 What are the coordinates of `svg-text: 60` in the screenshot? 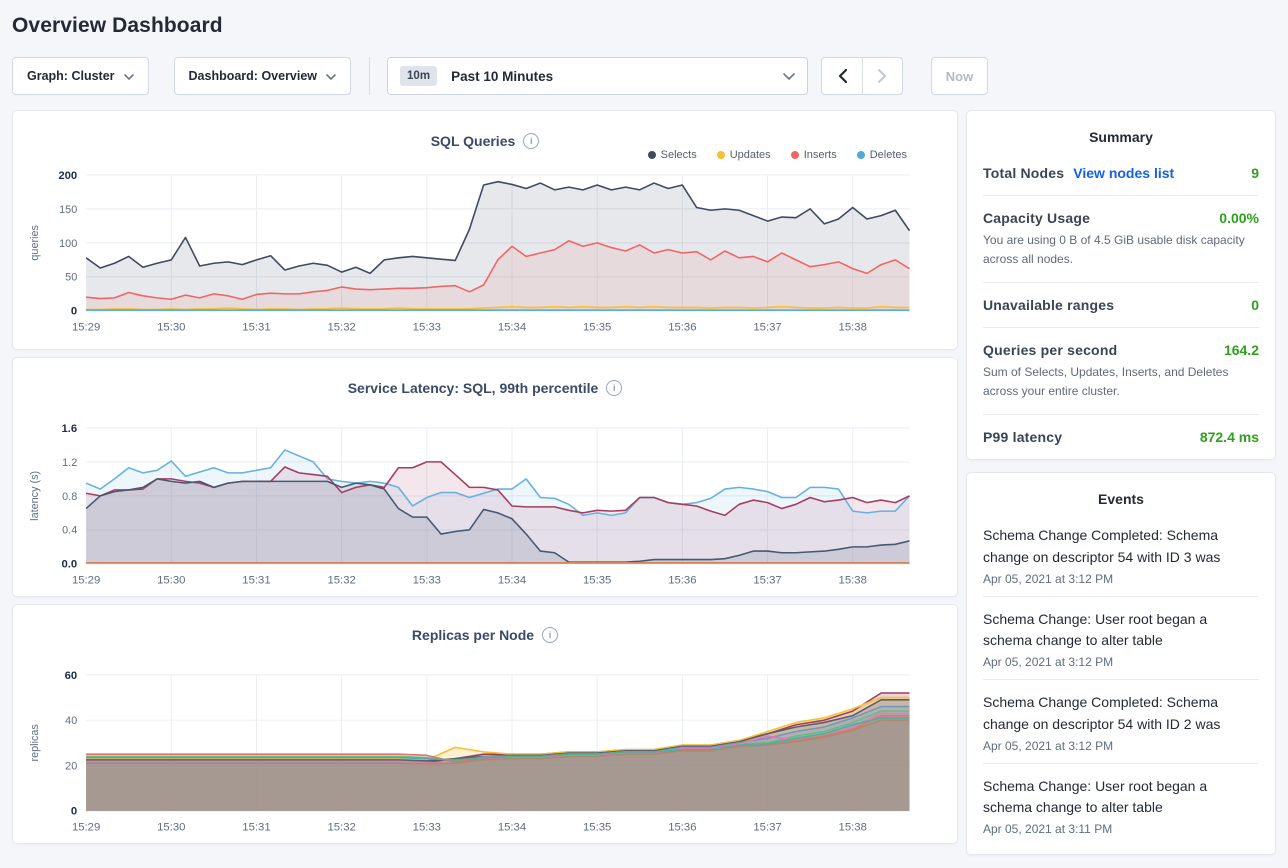 It's located at (71, 676).